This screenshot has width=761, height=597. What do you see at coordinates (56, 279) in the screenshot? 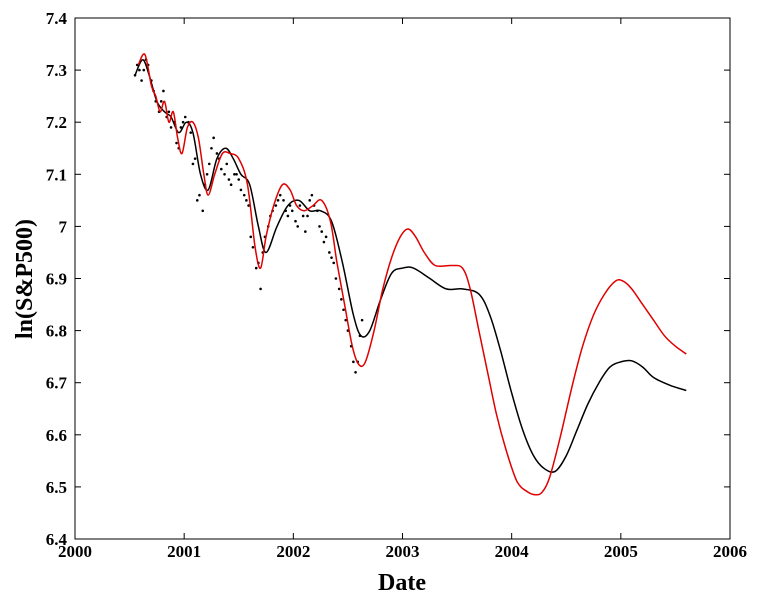
I see `y-tick-label: 6.9` at bounding box center [56, 279].